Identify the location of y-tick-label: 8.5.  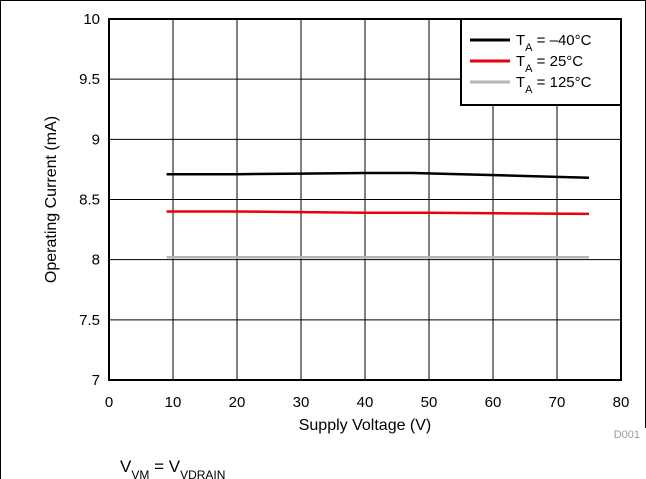
(89, 200).